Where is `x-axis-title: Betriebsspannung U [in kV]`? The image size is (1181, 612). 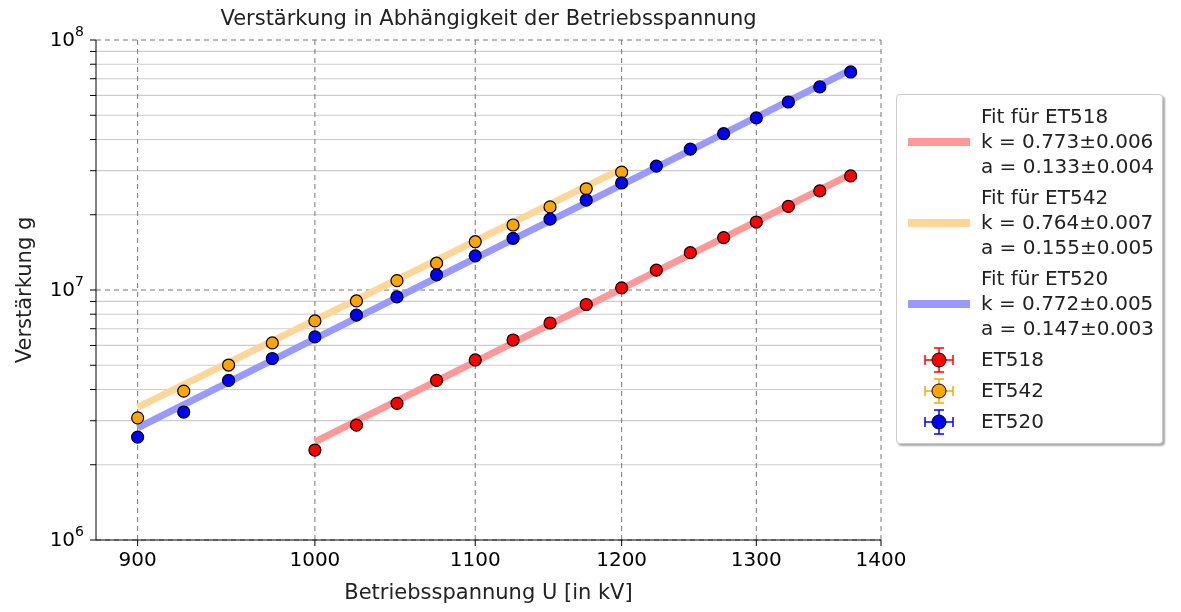
x-axis-title: Betriebsspannung U [in kV] is located at coordinates (488, 592).